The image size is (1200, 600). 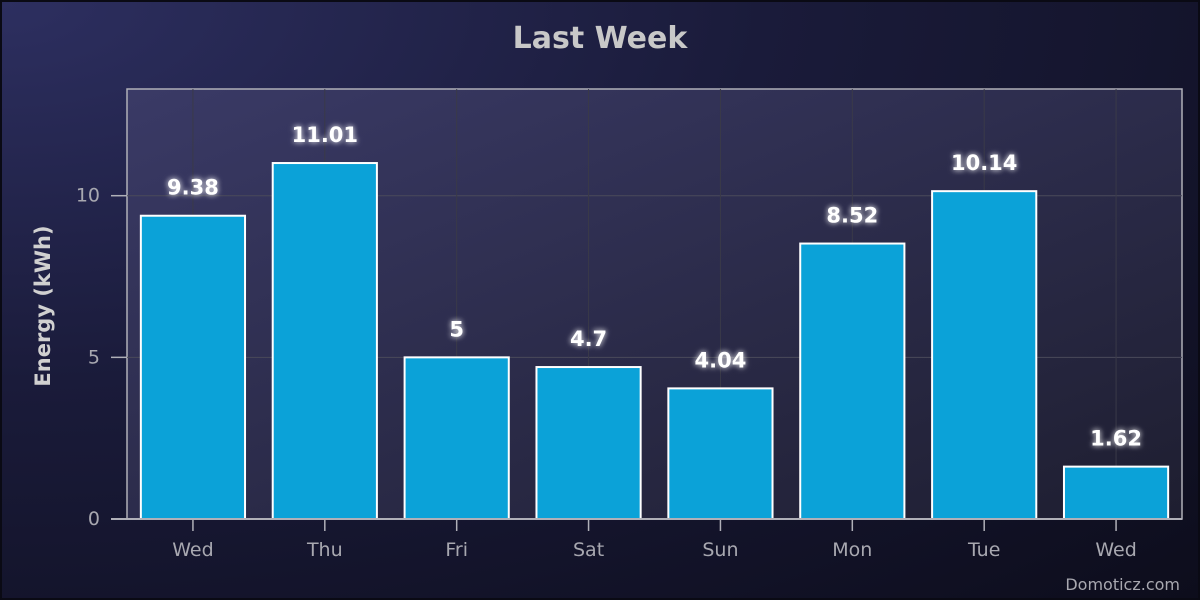 What do you see at coordinates (101, 357) in the screenshot?
I see `y-axis-ticks: 0 5 10` at bounding box center [101, 357].